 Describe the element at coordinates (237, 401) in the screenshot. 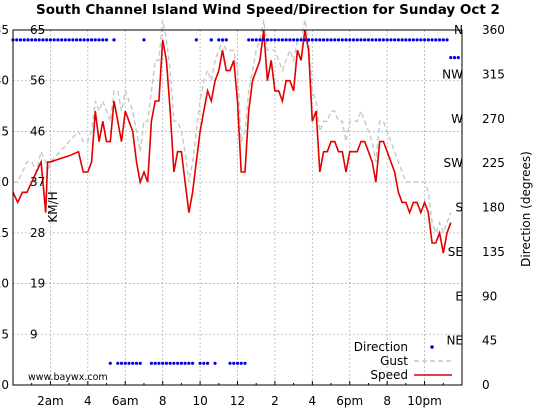

I see `x-tick-label: 12` at that location.